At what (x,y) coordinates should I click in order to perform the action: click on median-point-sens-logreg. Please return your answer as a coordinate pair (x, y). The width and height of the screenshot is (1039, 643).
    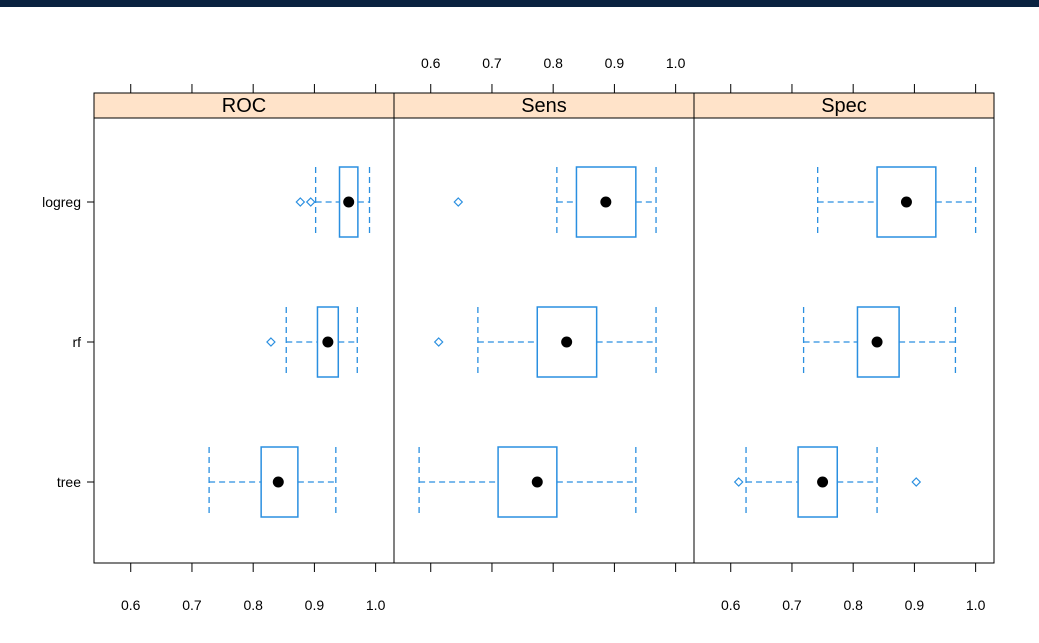
    Looking at the image, I should click on (606, 202).